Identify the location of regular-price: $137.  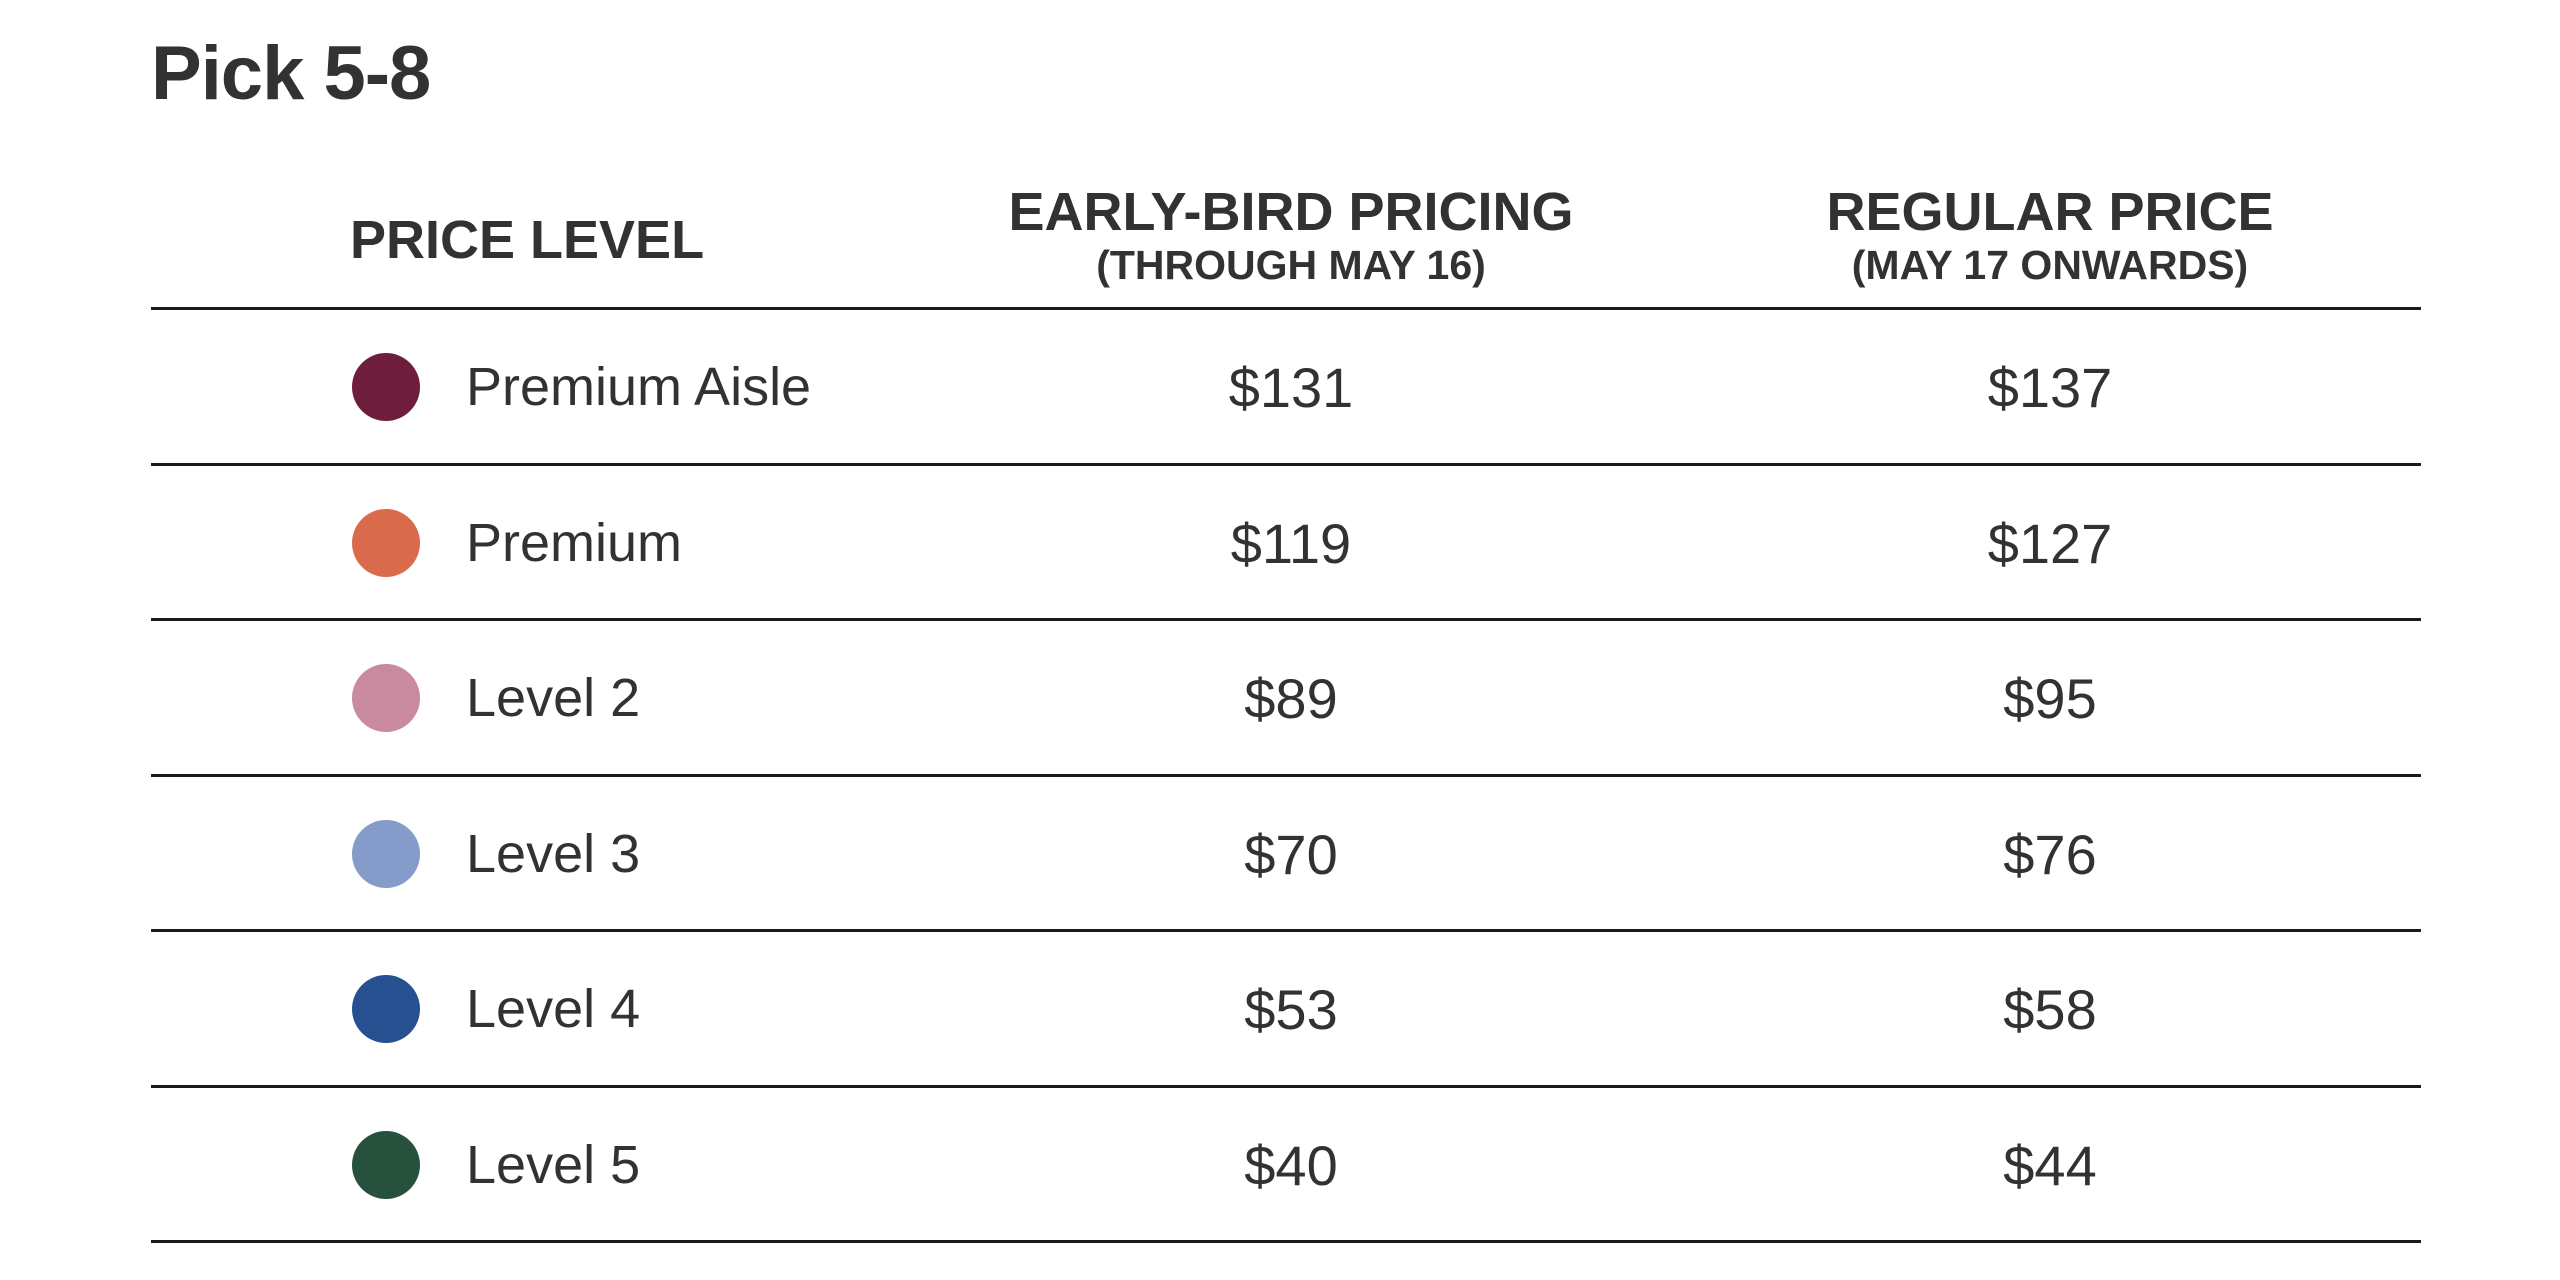
(2050, 387).